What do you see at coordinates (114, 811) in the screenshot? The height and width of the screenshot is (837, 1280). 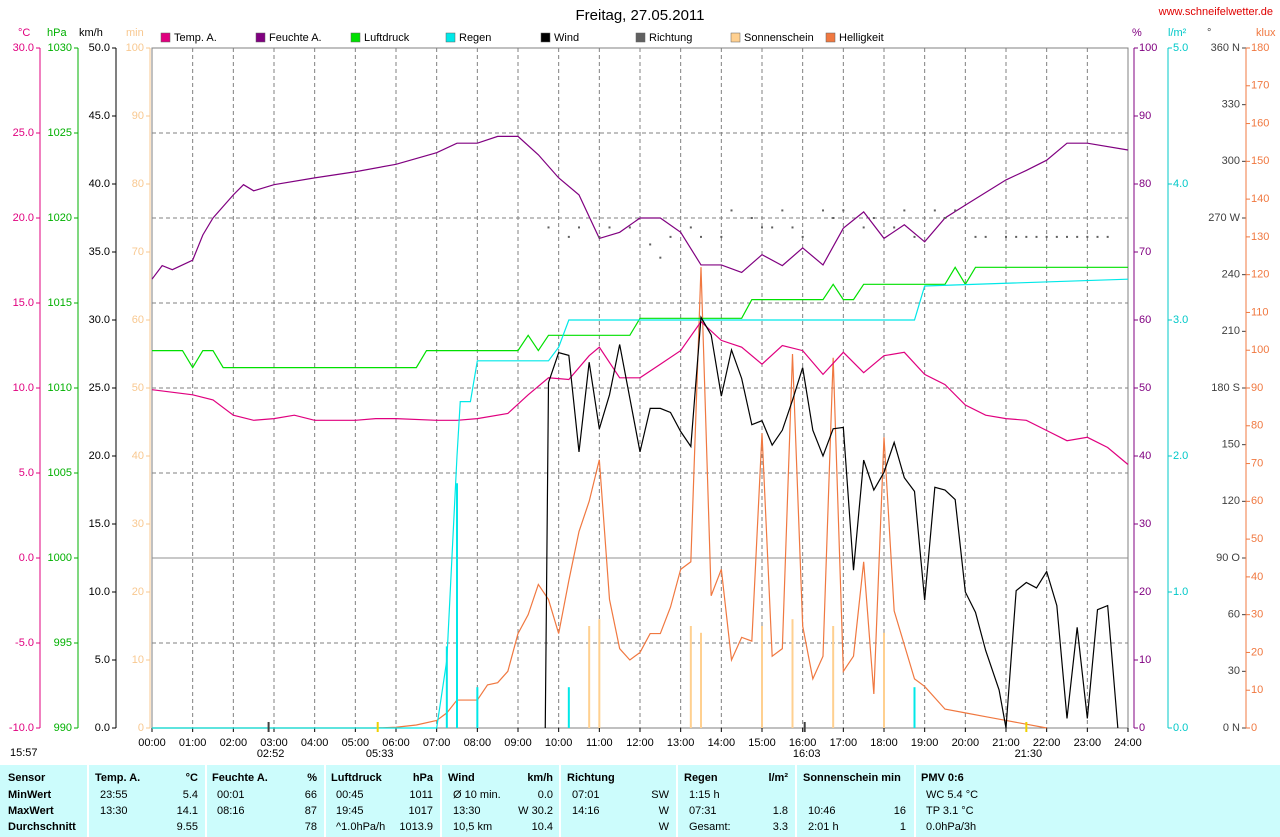 I see `table-cell: 13:30` at bounding box center [114, 811].